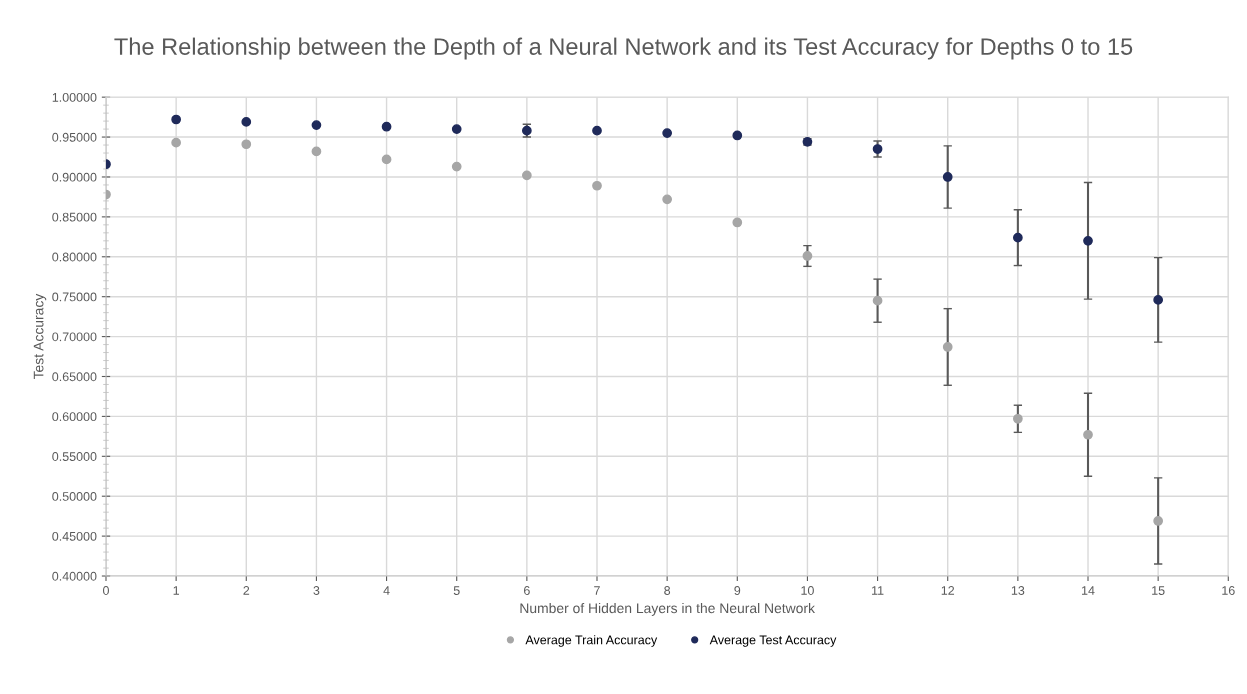  Describe the element at coordinates (807, 590) in the screenshot. I see `x-tick-label: 10` at that location.